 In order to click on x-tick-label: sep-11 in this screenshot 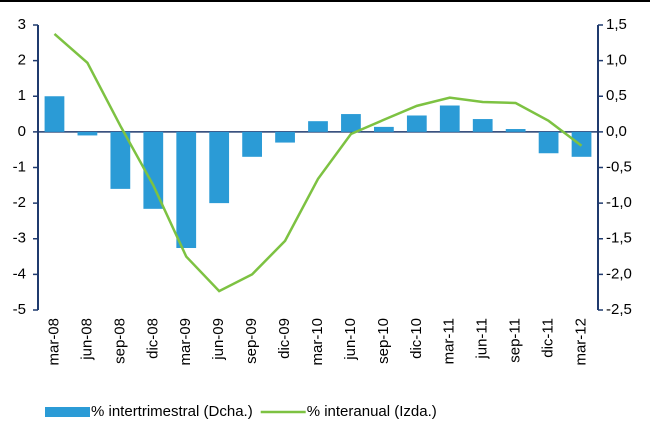, I will do `click(515, 340)`.